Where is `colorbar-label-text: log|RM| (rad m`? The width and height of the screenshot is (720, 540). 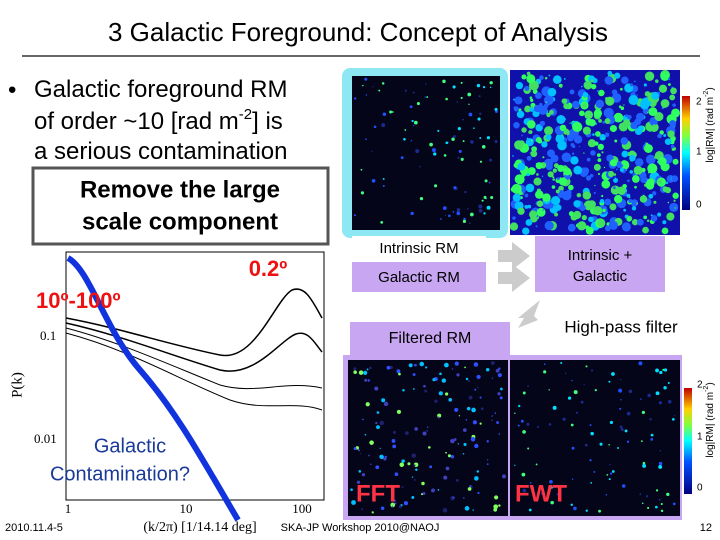 colorbar-label-text: log|RM| (rad m is located at coordinates (710, 425).